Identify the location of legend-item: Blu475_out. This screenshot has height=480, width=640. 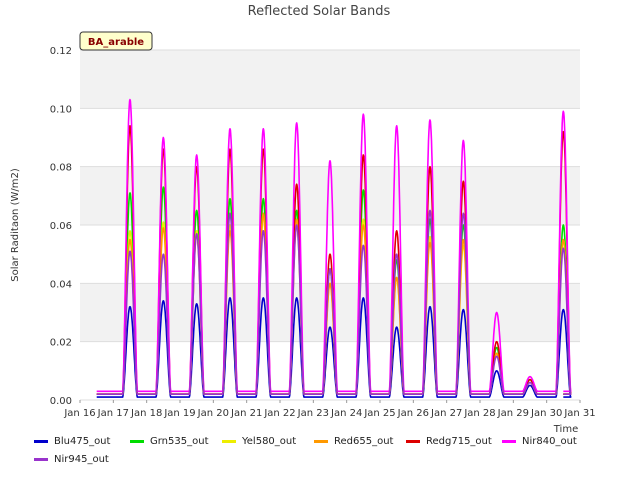
(72, 441).